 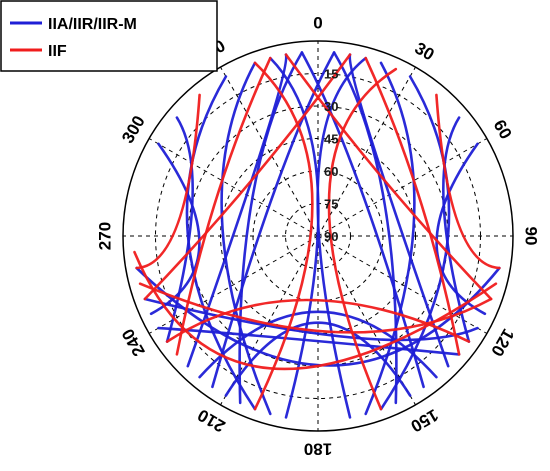 I want to click on elevation-label: 60, so click(x=331, y=171).